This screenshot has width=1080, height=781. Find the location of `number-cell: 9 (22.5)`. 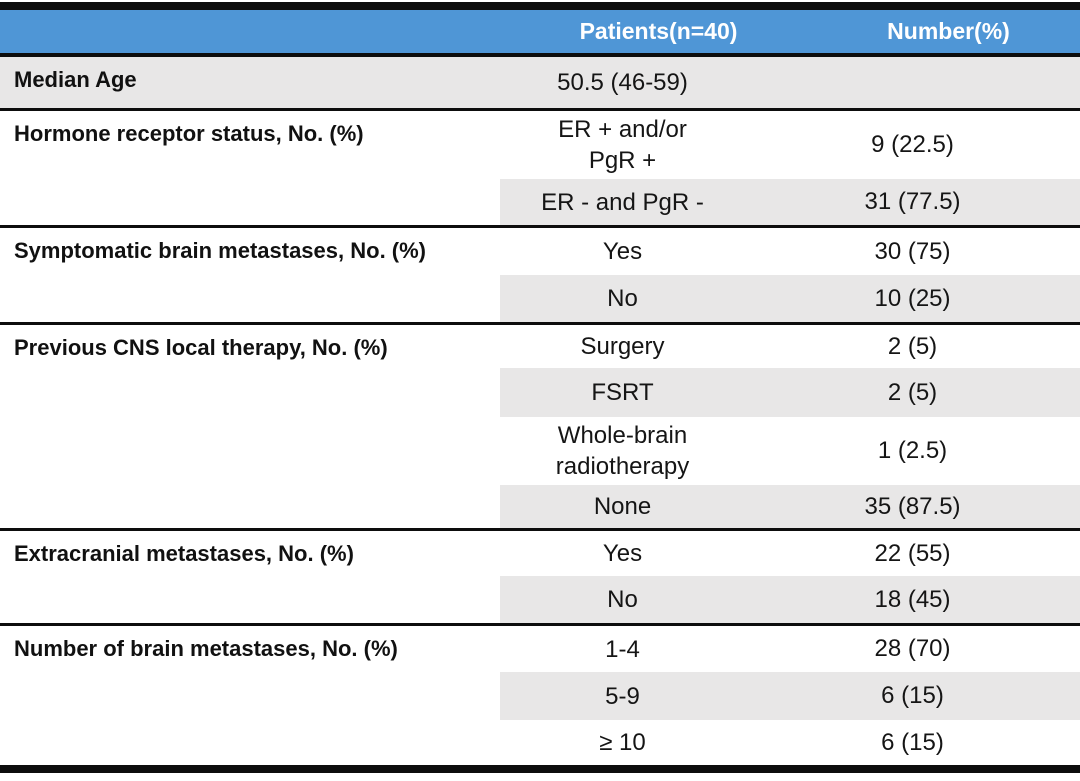

number-cell: 9 (22.5) is located at coordinates (912, 144).